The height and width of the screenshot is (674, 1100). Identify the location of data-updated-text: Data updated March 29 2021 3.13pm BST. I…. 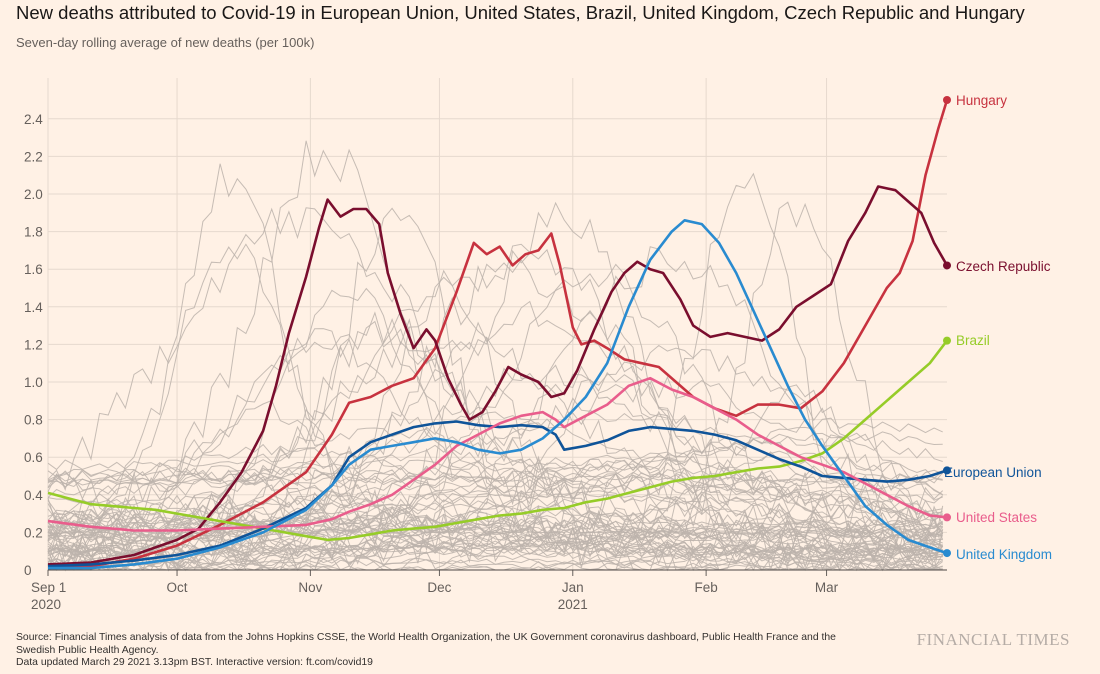
(194, 662).